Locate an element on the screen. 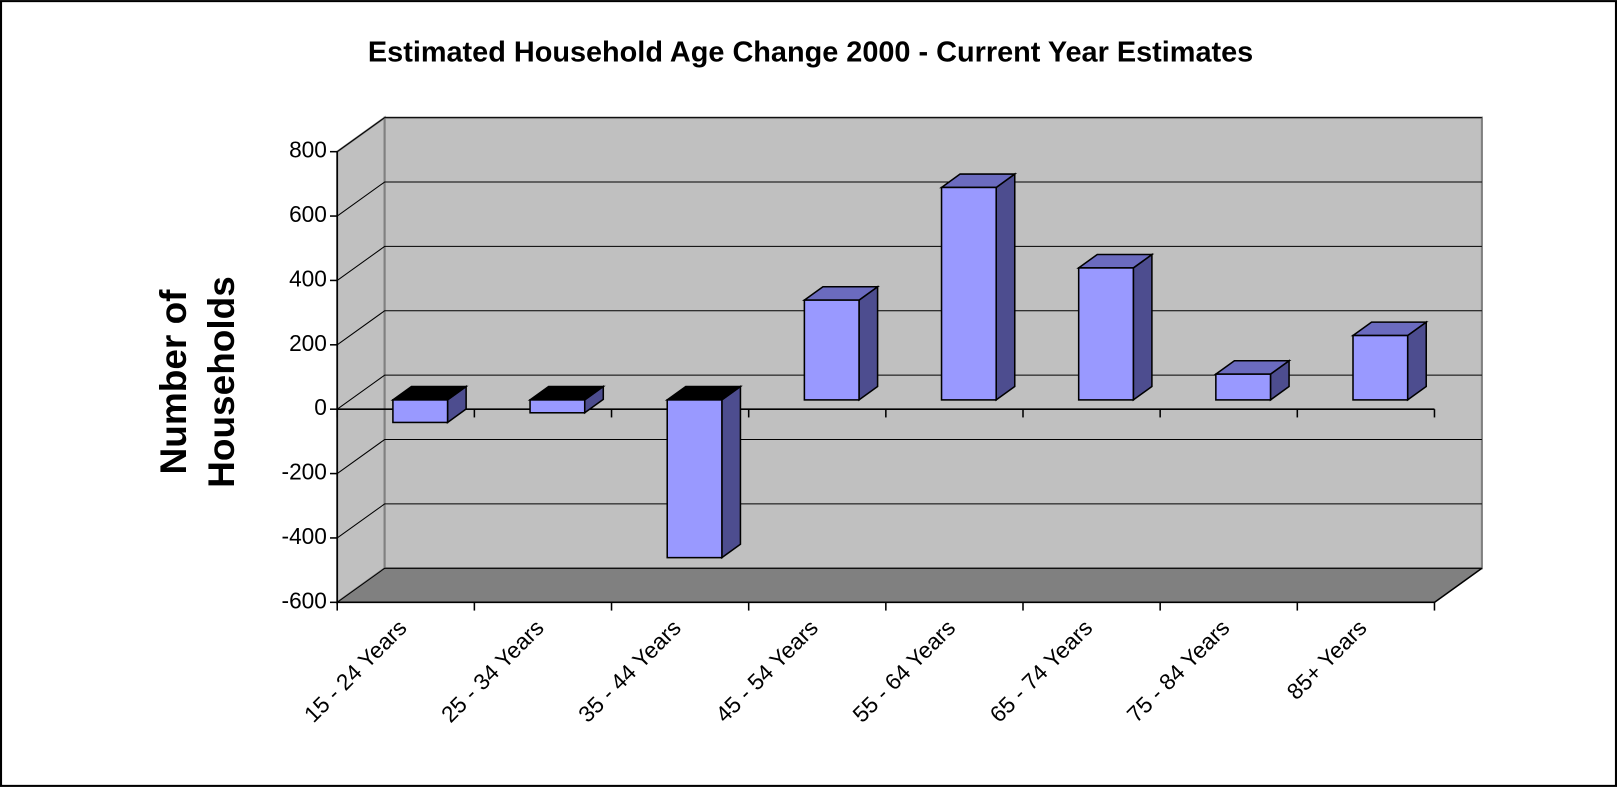  y-tick-label: 800 is located at coordinates (308, 150).